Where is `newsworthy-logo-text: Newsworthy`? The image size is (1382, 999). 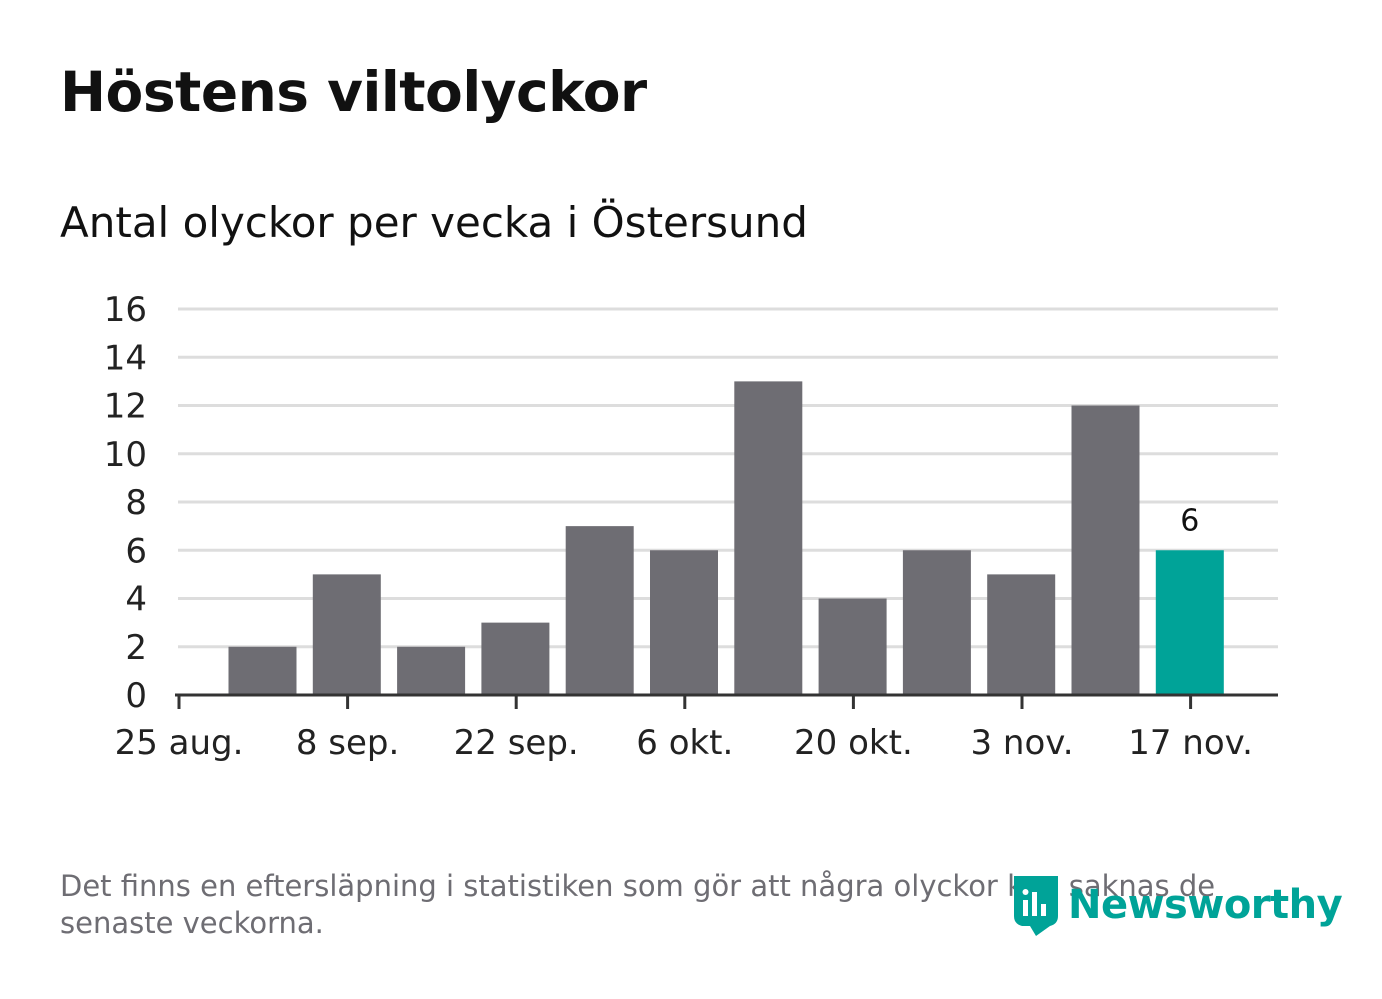 newsworthy-logo-text: Newsworthy is located at coordinates (1205, 905).